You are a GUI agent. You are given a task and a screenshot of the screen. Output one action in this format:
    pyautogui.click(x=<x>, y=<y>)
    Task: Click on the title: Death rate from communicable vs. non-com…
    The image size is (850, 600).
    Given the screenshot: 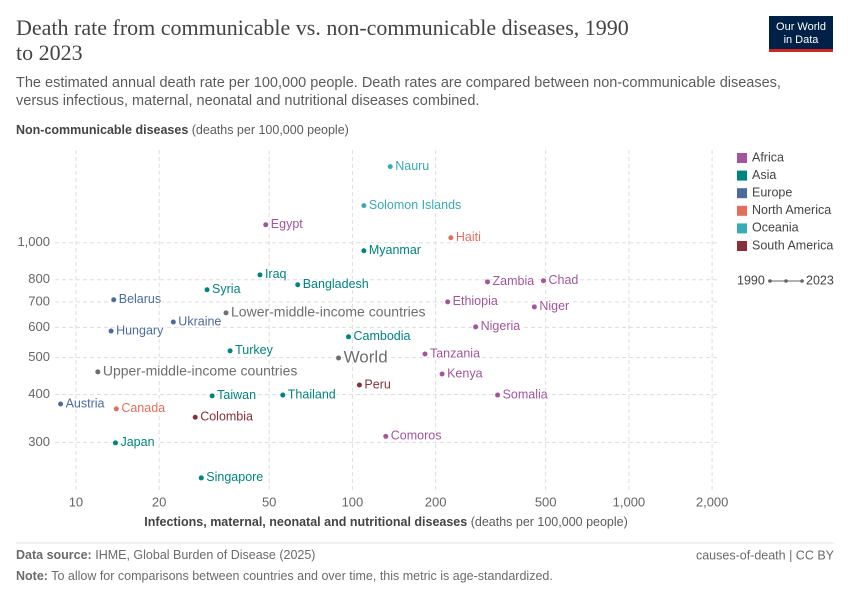 What is the action you would take?
    pyautogui.click(x=322, y=27)
    